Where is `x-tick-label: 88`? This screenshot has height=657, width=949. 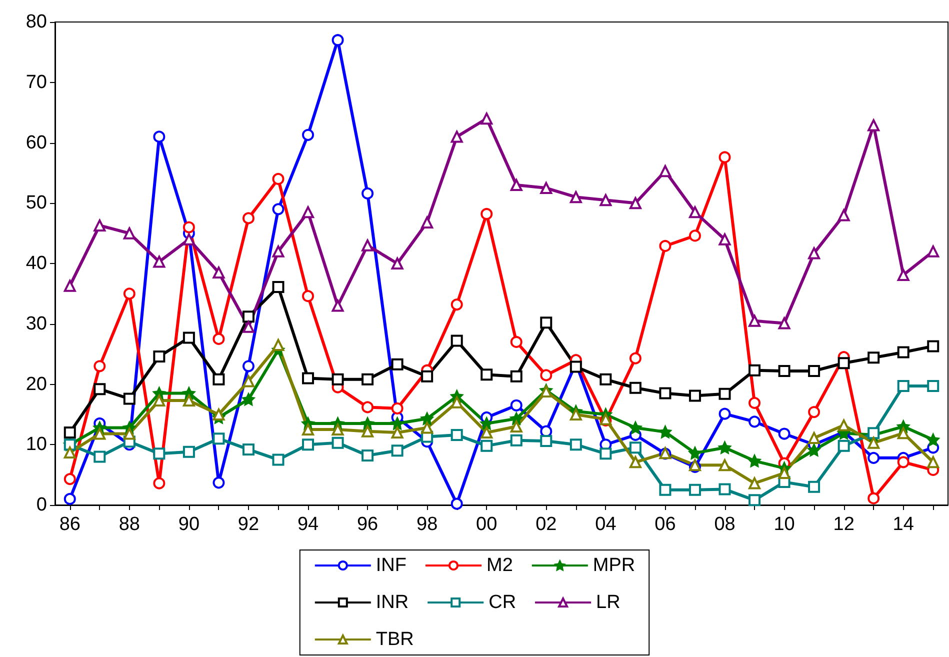 x-tick-label: 88 is located at coordinates (129, 524).